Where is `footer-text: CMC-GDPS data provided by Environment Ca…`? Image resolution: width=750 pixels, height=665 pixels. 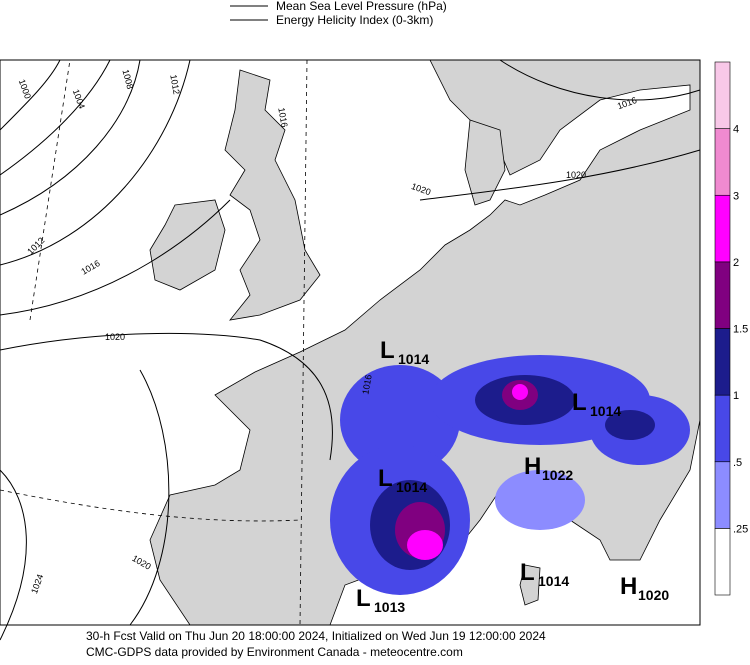 footer-text: CMC-GDPS data provided by Environment Ca… is located at coordinates (274, 652).